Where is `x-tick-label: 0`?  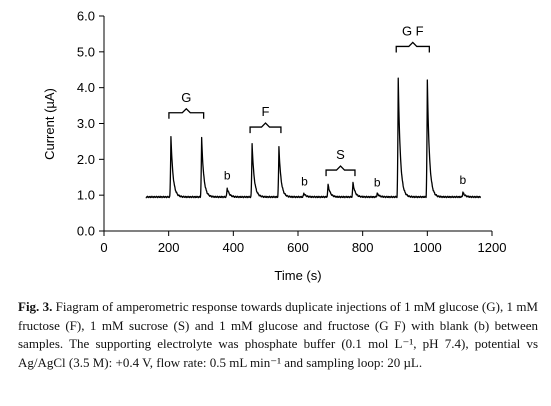 x-tick-label: 0 is located at coordinates (103, 247).